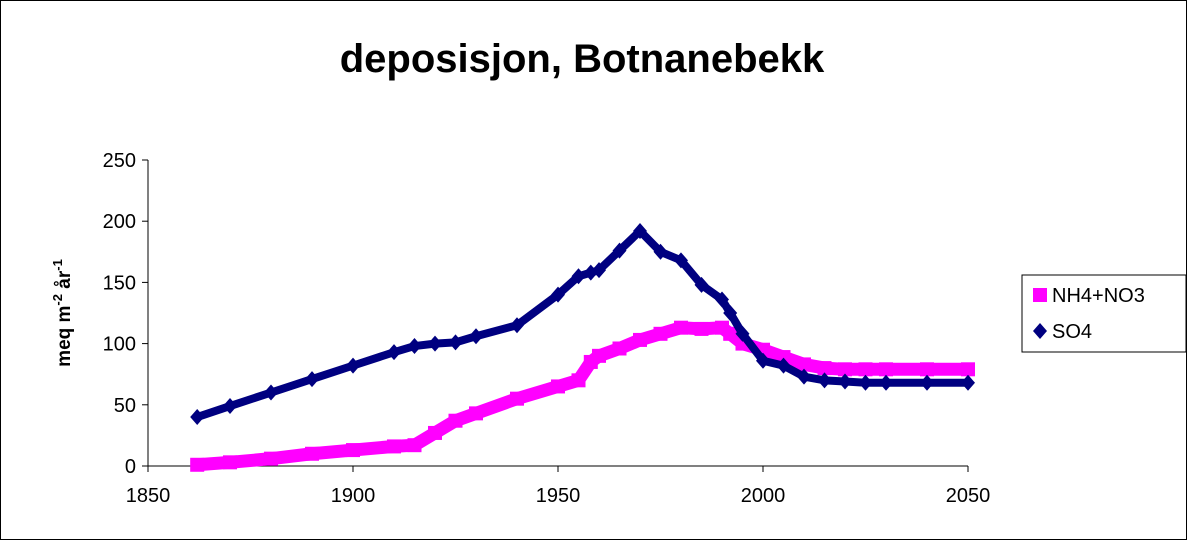 This screenshot has width=1187, height=545. What do you see at coordinates (353, 496) in the screenshot?
I see `x-tick-label: 1900` at bounding box center [353, 496].